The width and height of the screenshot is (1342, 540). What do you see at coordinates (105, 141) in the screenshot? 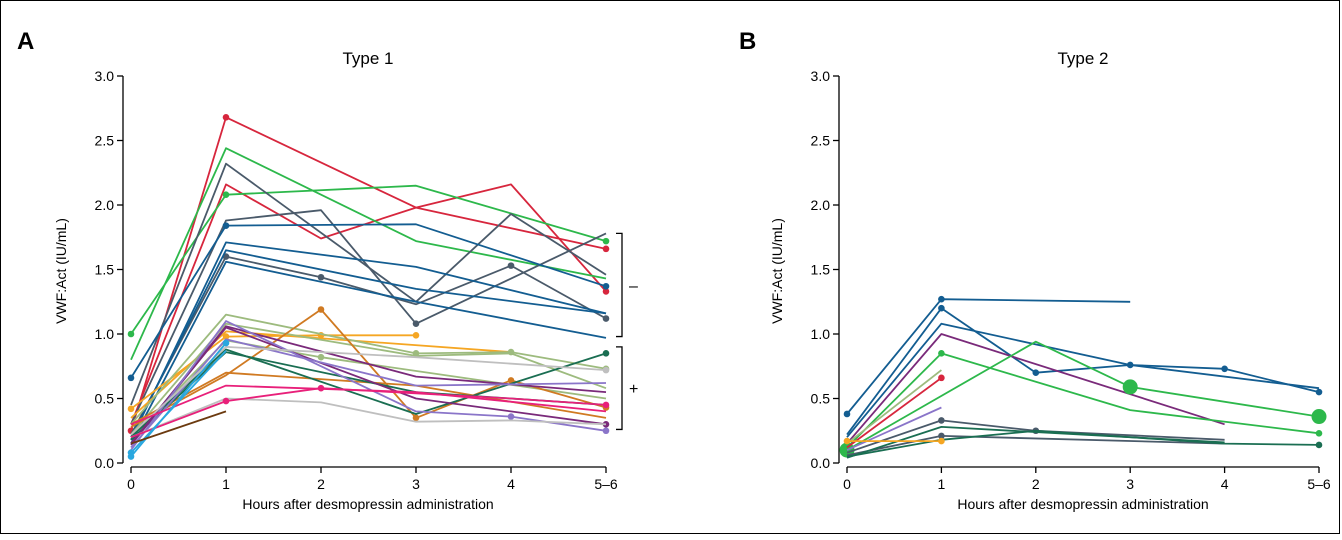
I see `y-tick-label: 2.5` at bounding box center [105, 141].